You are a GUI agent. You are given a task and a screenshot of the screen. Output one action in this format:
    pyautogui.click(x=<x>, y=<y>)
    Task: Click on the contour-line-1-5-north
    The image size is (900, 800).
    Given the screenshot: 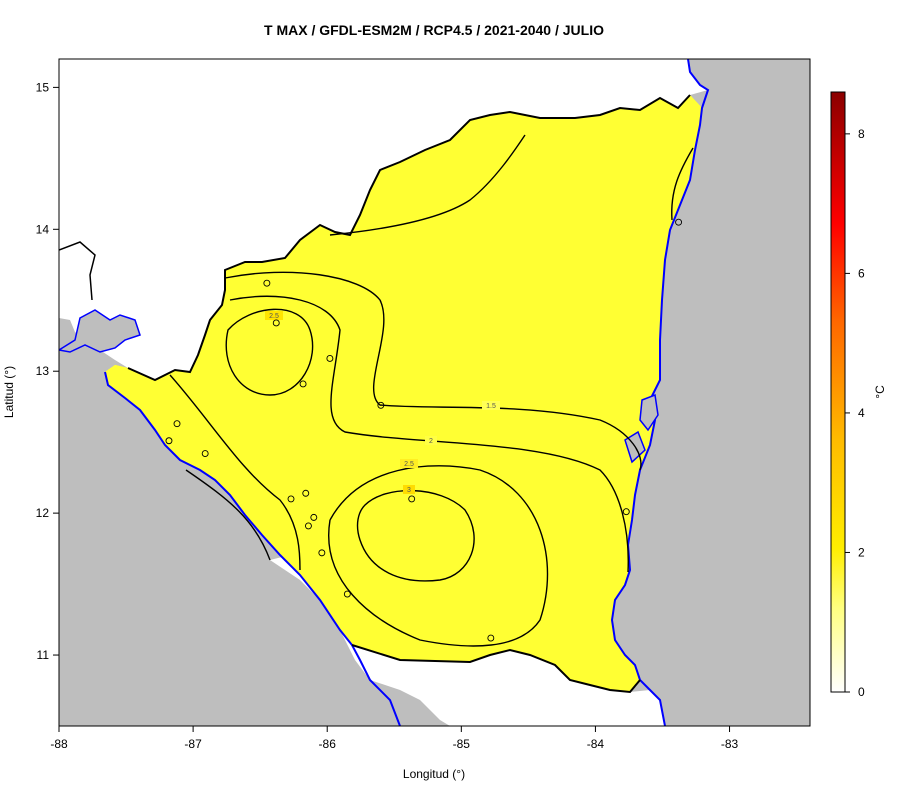 What is the action you would take?
    pyautogui.click(x=427, y=185)
    